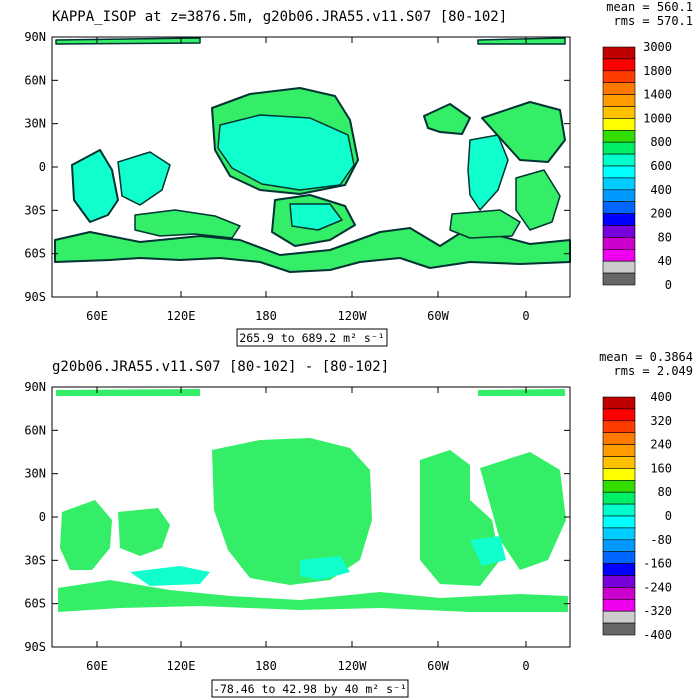 The height and width of the screenshot is (700, 700). Describe the element at coordinates (661, 214) in the screenshot. I see `colorbar-label: 200` at that location.